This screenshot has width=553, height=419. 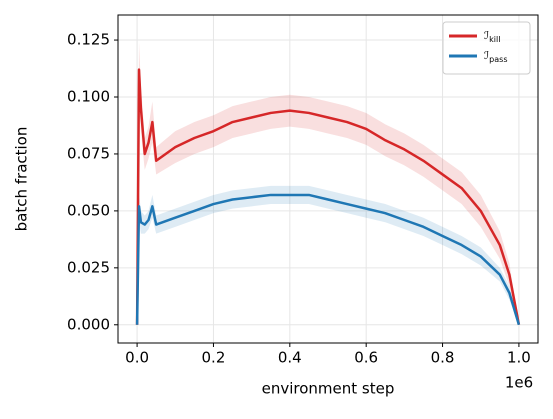 I want to click on x-tick-label: 0.6, so click(x=366, y=358).